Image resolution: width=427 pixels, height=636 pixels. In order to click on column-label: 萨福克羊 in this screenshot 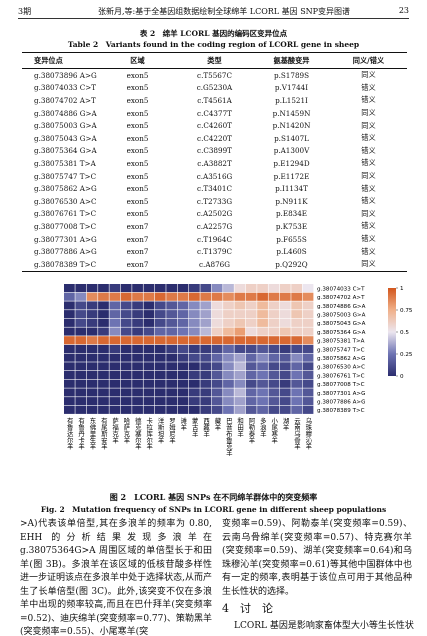, I will do `click(115, 430)`.